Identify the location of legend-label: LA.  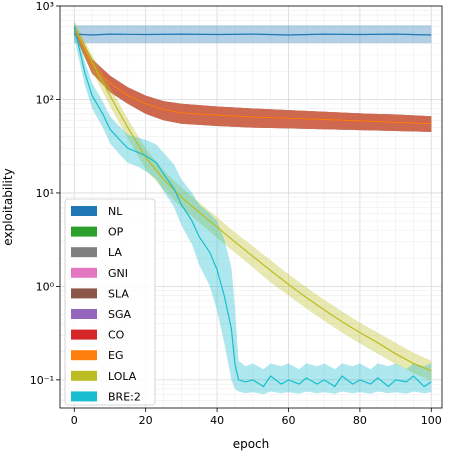
(115, 252).